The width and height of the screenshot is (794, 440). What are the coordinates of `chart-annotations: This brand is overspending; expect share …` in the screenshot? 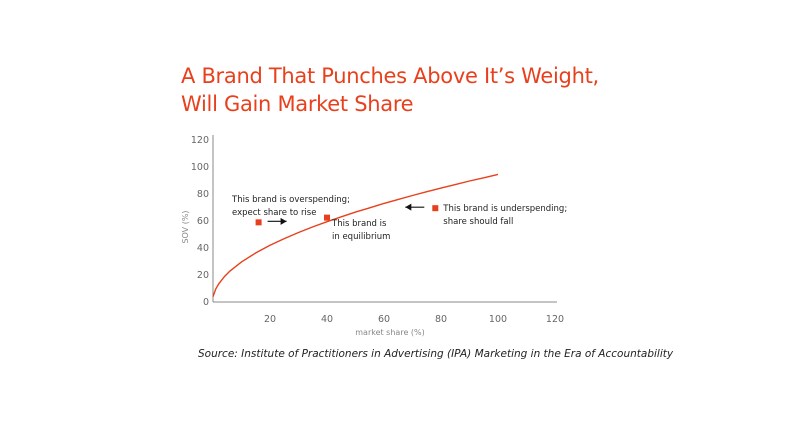 It's located at (399, 218).